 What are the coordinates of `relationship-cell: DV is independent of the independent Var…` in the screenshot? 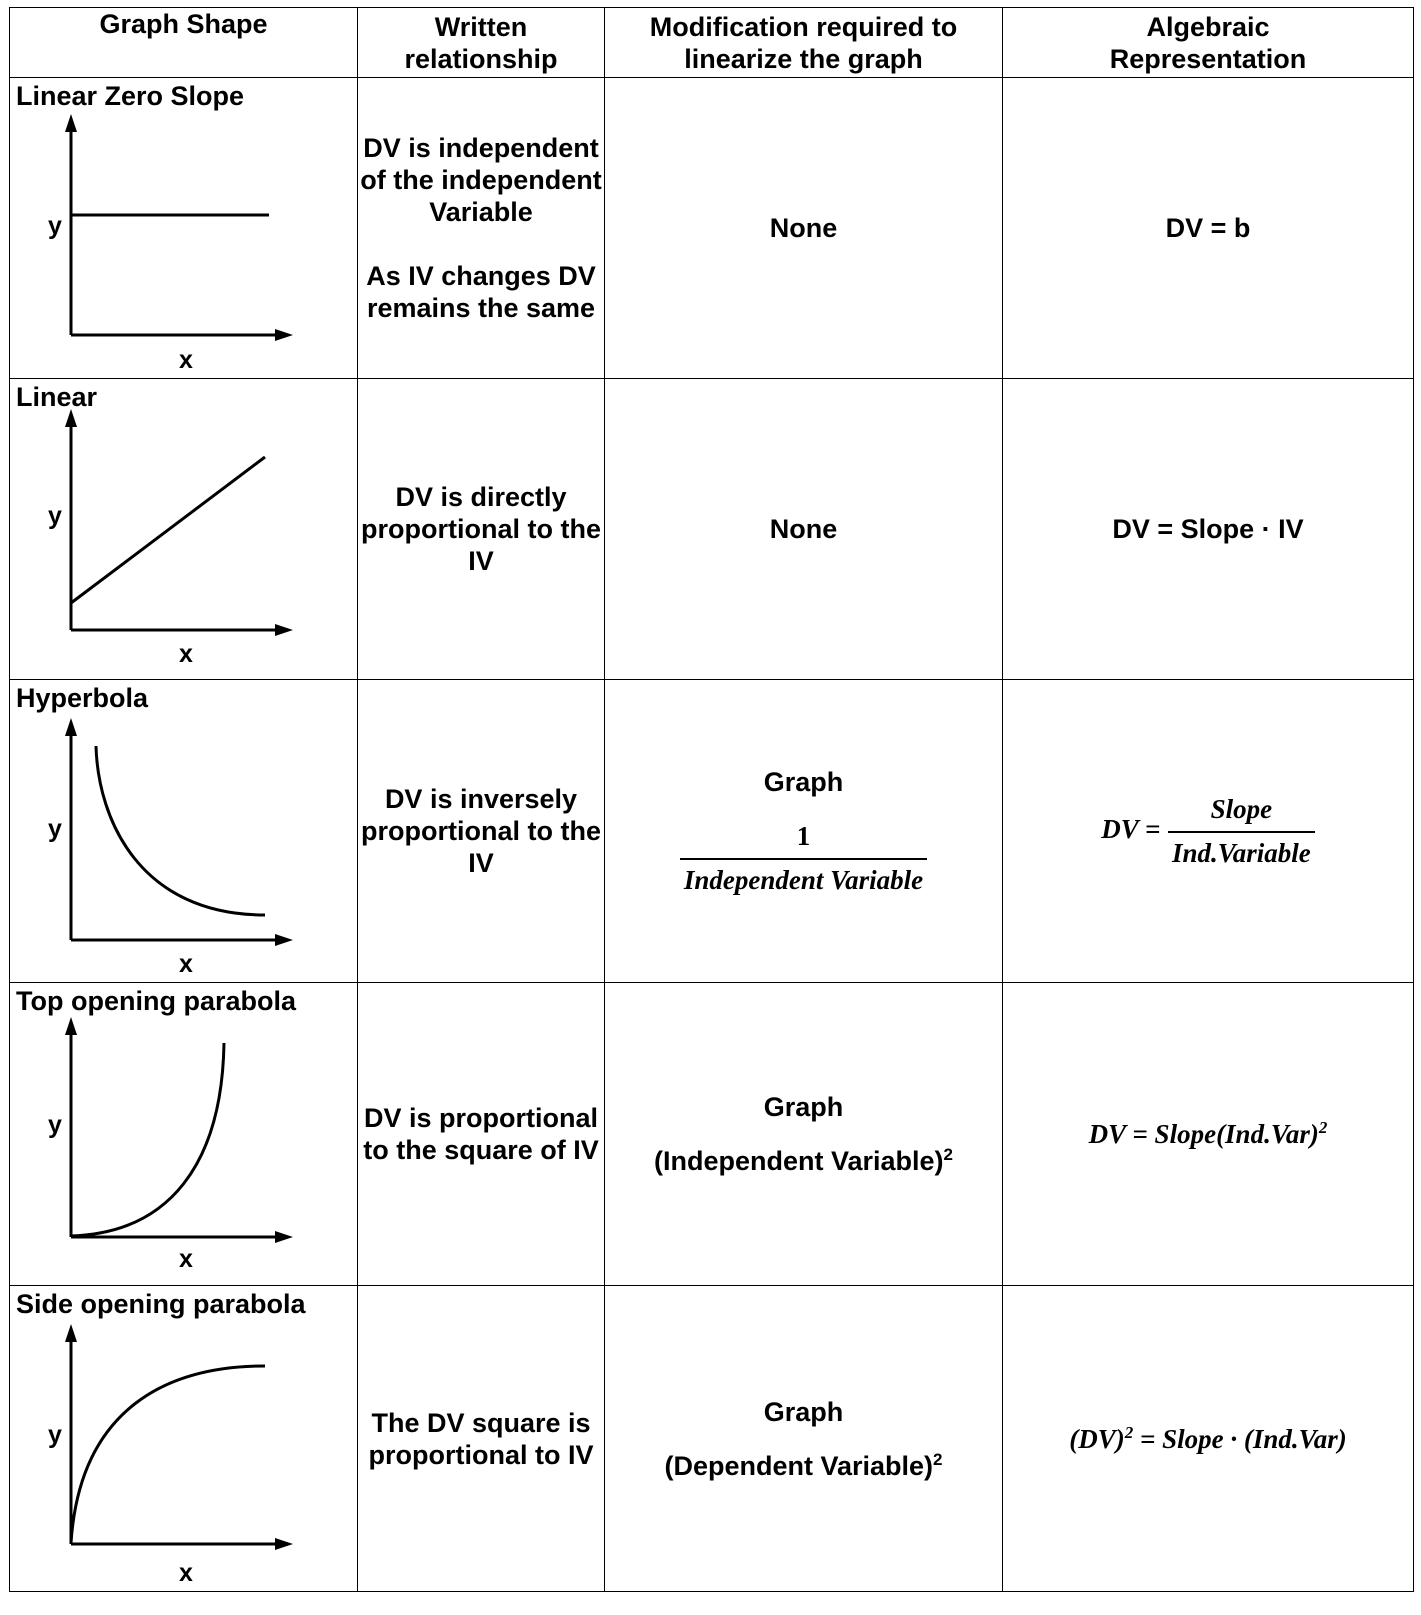 It's located at (481, 228).